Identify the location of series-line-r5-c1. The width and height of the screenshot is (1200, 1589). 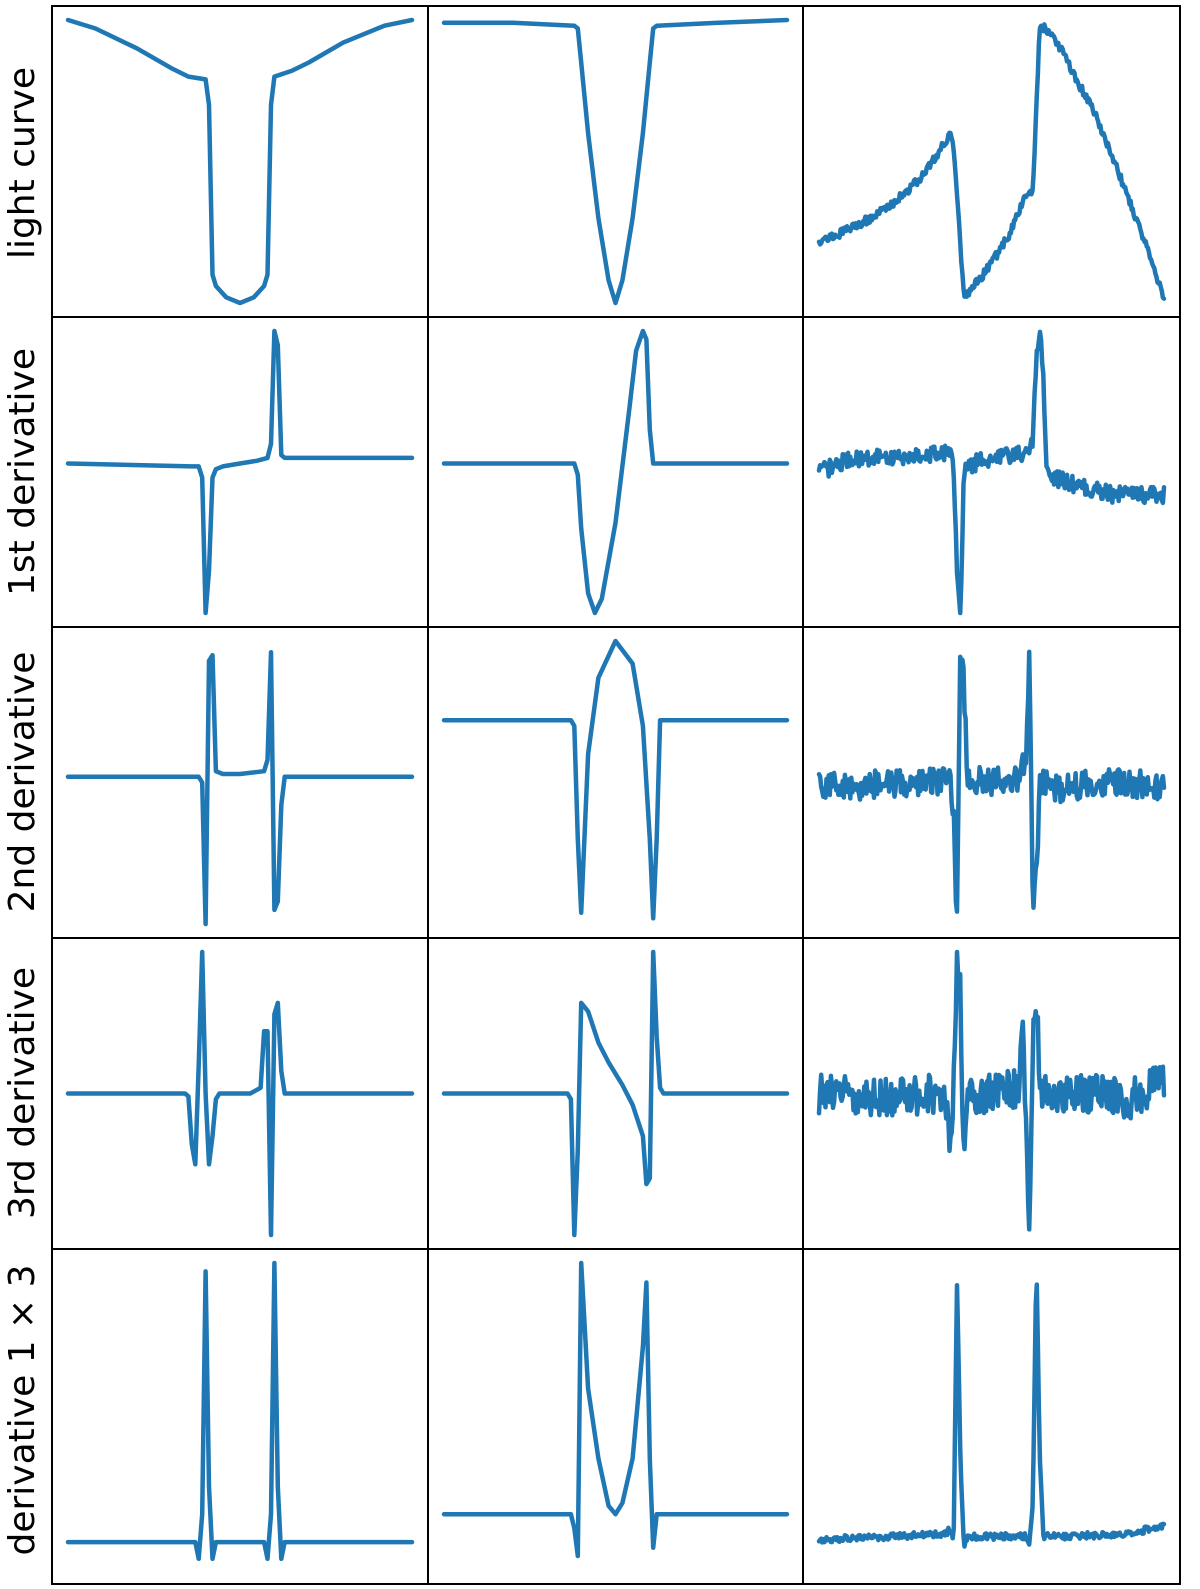
(240, 1411).